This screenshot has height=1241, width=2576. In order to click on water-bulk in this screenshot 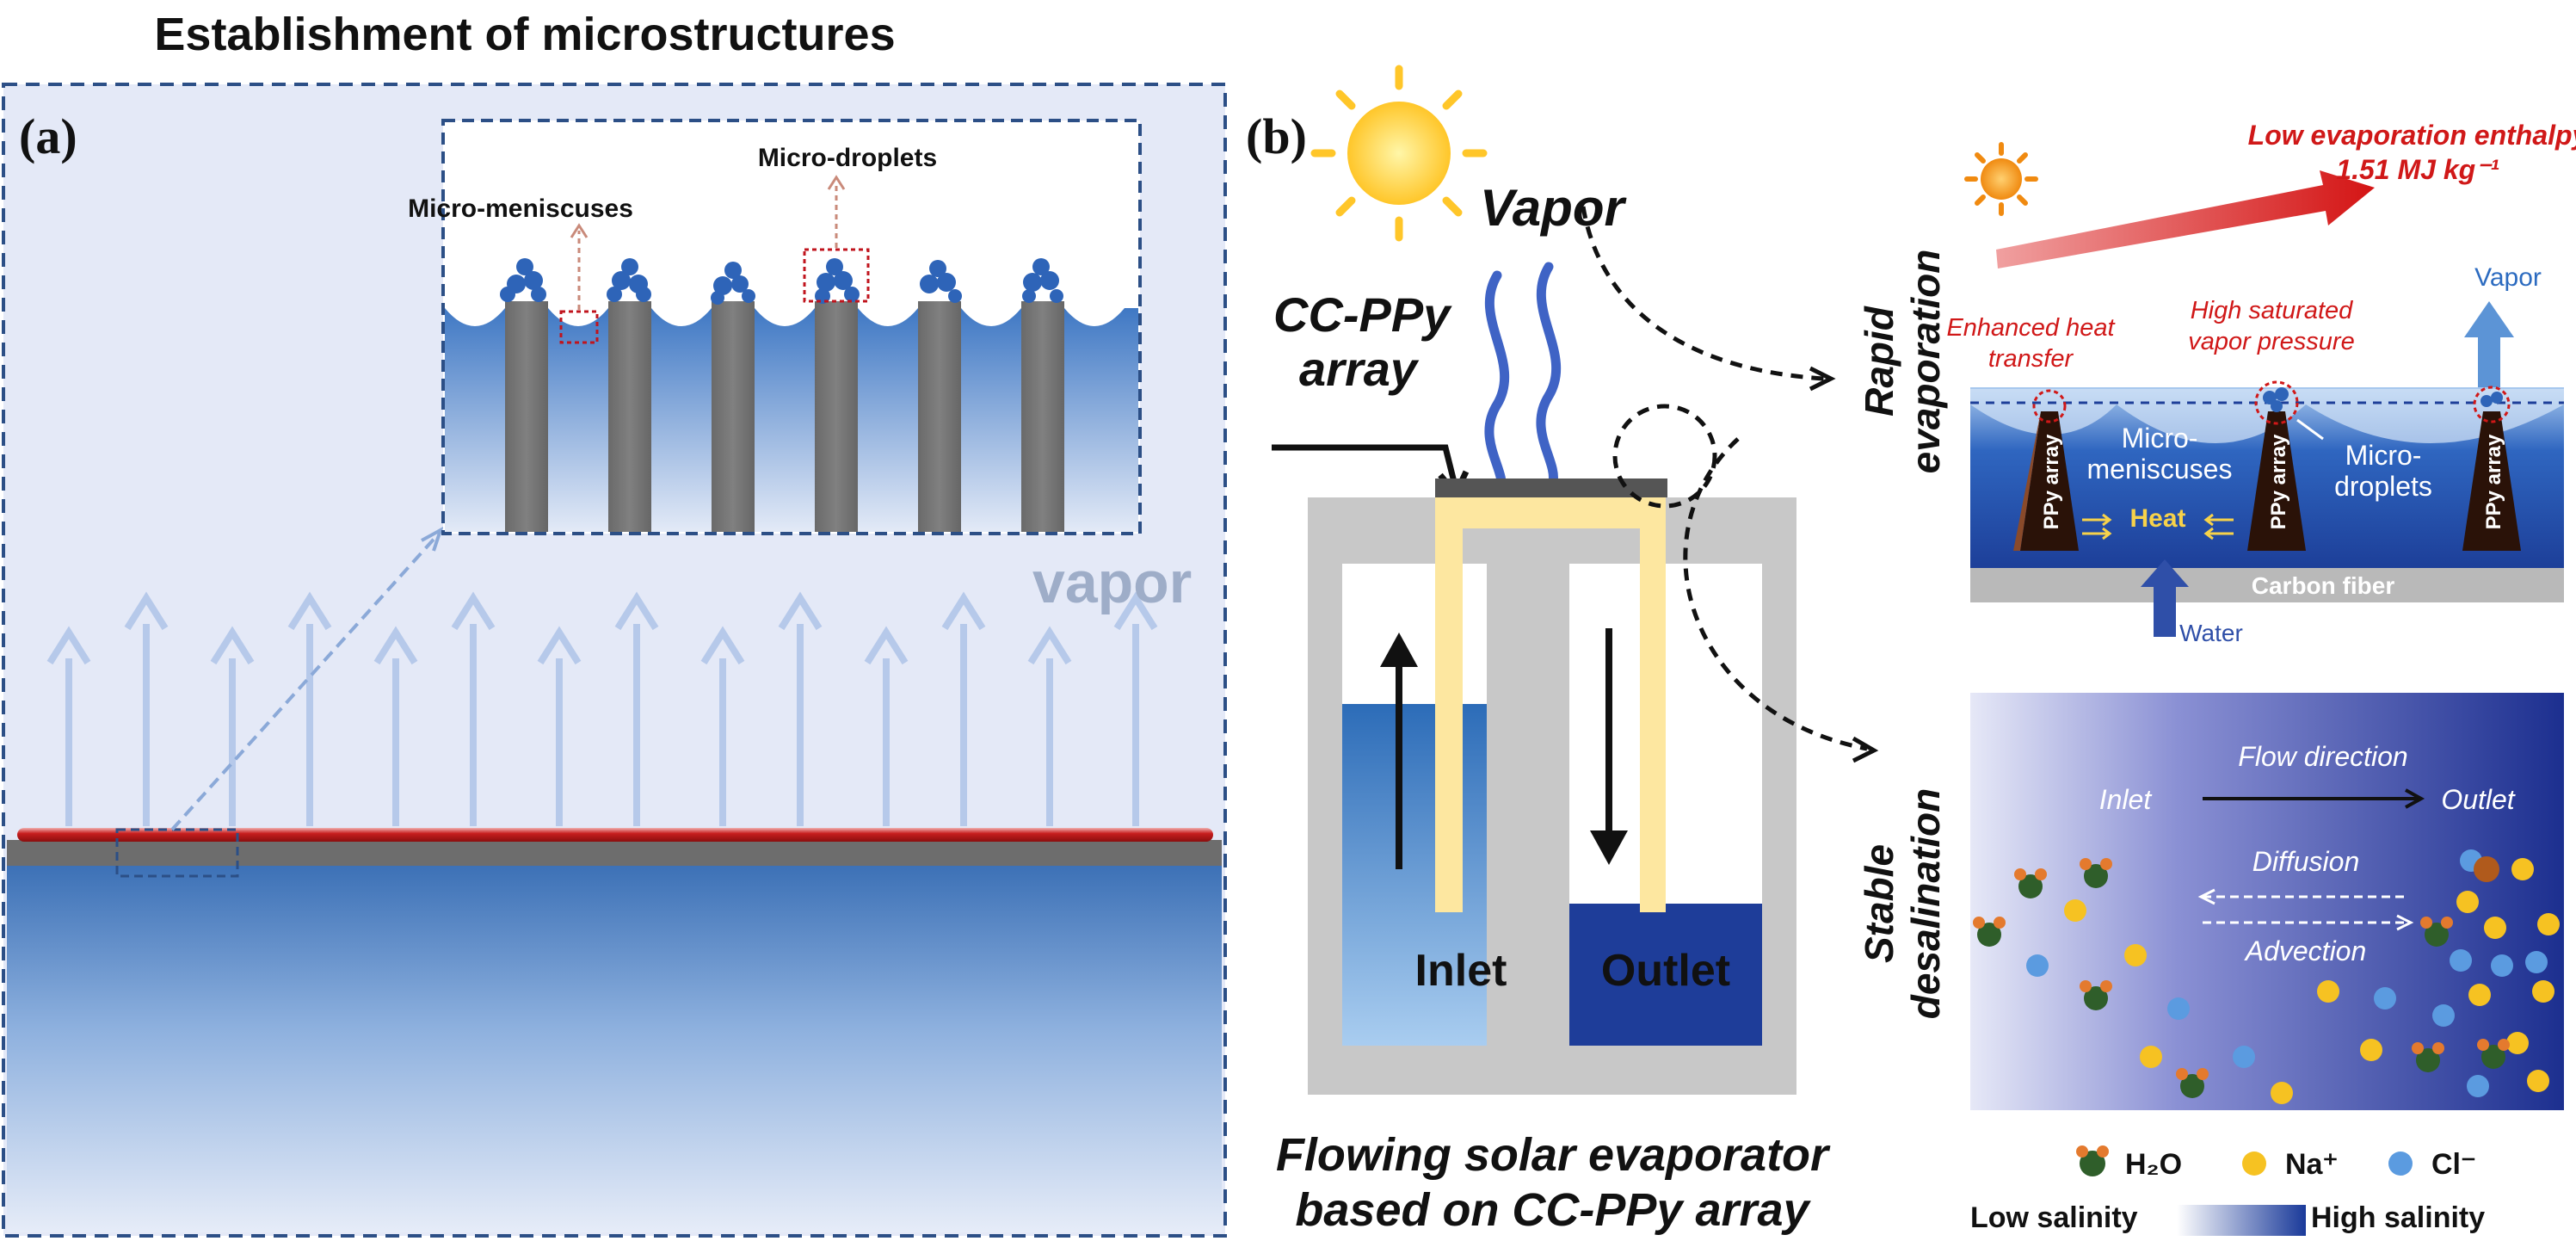, I will do `click(615, 1046)`.